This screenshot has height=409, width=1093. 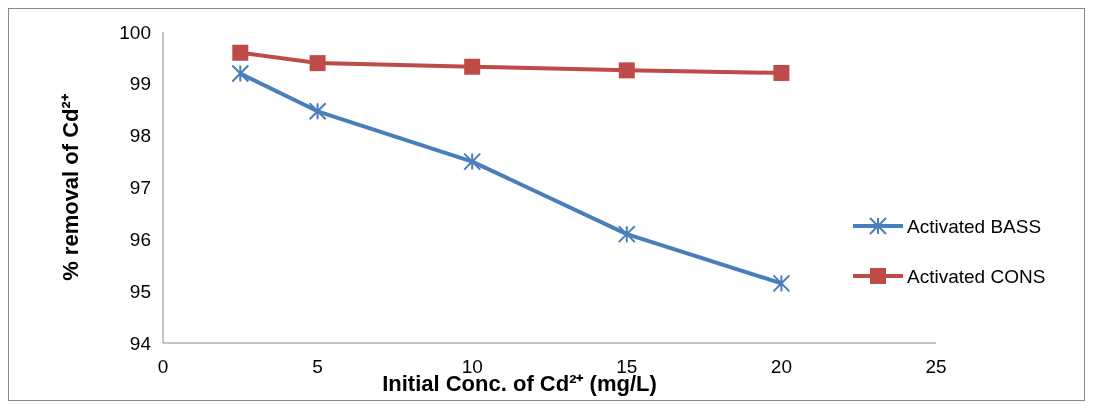 What do you see at coordinates (140, 136) in the screenshot?
I see `y-tick-label: 98` at bounding box center [140, 136].